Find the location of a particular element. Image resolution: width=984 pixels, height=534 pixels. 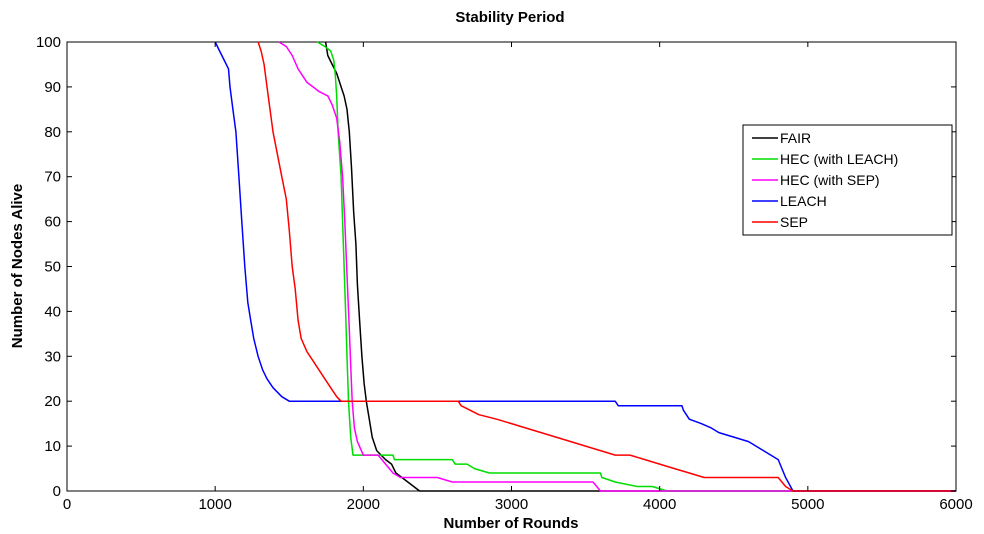

y-tick-label: 50 is located at coordinates (52, 267).